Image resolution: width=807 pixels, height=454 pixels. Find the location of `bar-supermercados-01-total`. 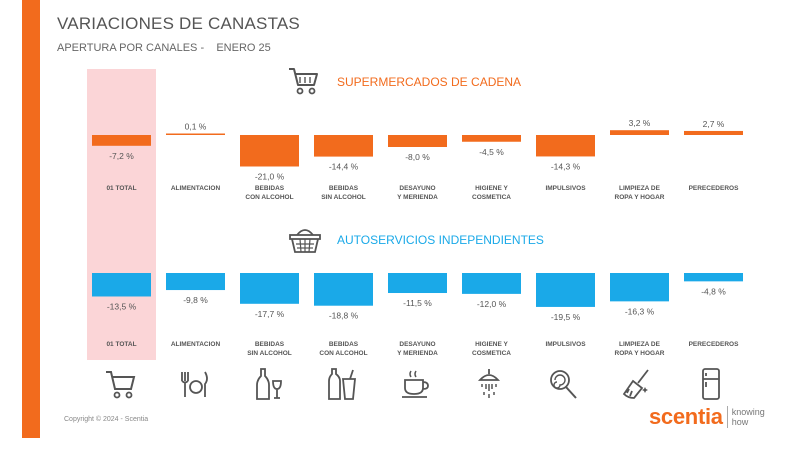

bar-supermercados-01-total is located at coordinates (121, 140).